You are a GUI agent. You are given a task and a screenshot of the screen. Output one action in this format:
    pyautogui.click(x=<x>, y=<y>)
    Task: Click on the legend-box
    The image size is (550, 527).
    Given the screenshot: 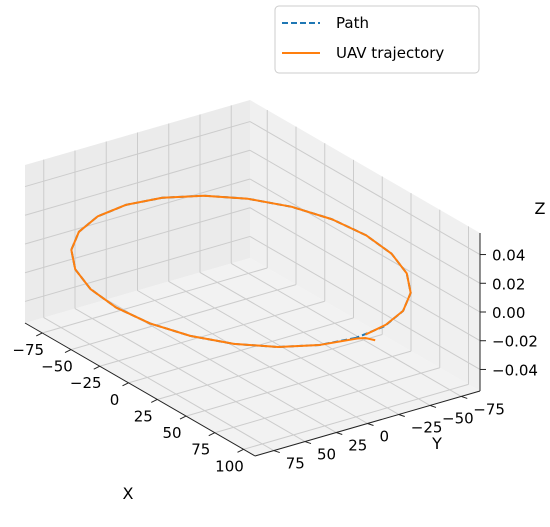 What is the action you would take?
    pyautogui.click(x=377, y=39)
    